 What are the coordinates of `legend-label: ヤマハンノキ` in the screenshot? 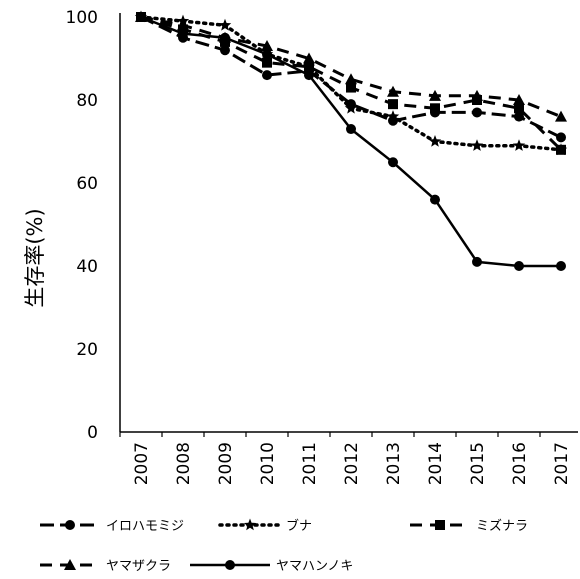 It's located at (314, 566).